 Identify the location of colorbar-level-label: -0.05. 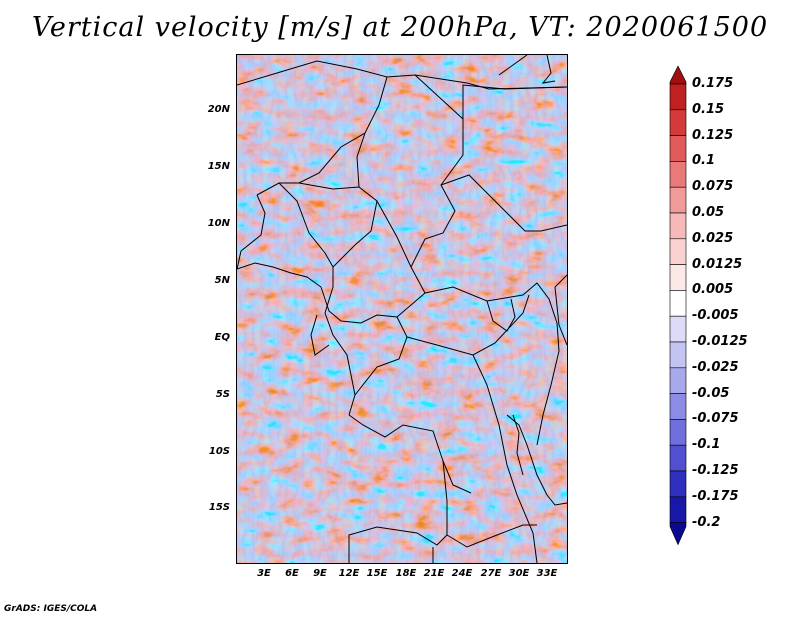
(711, 393).